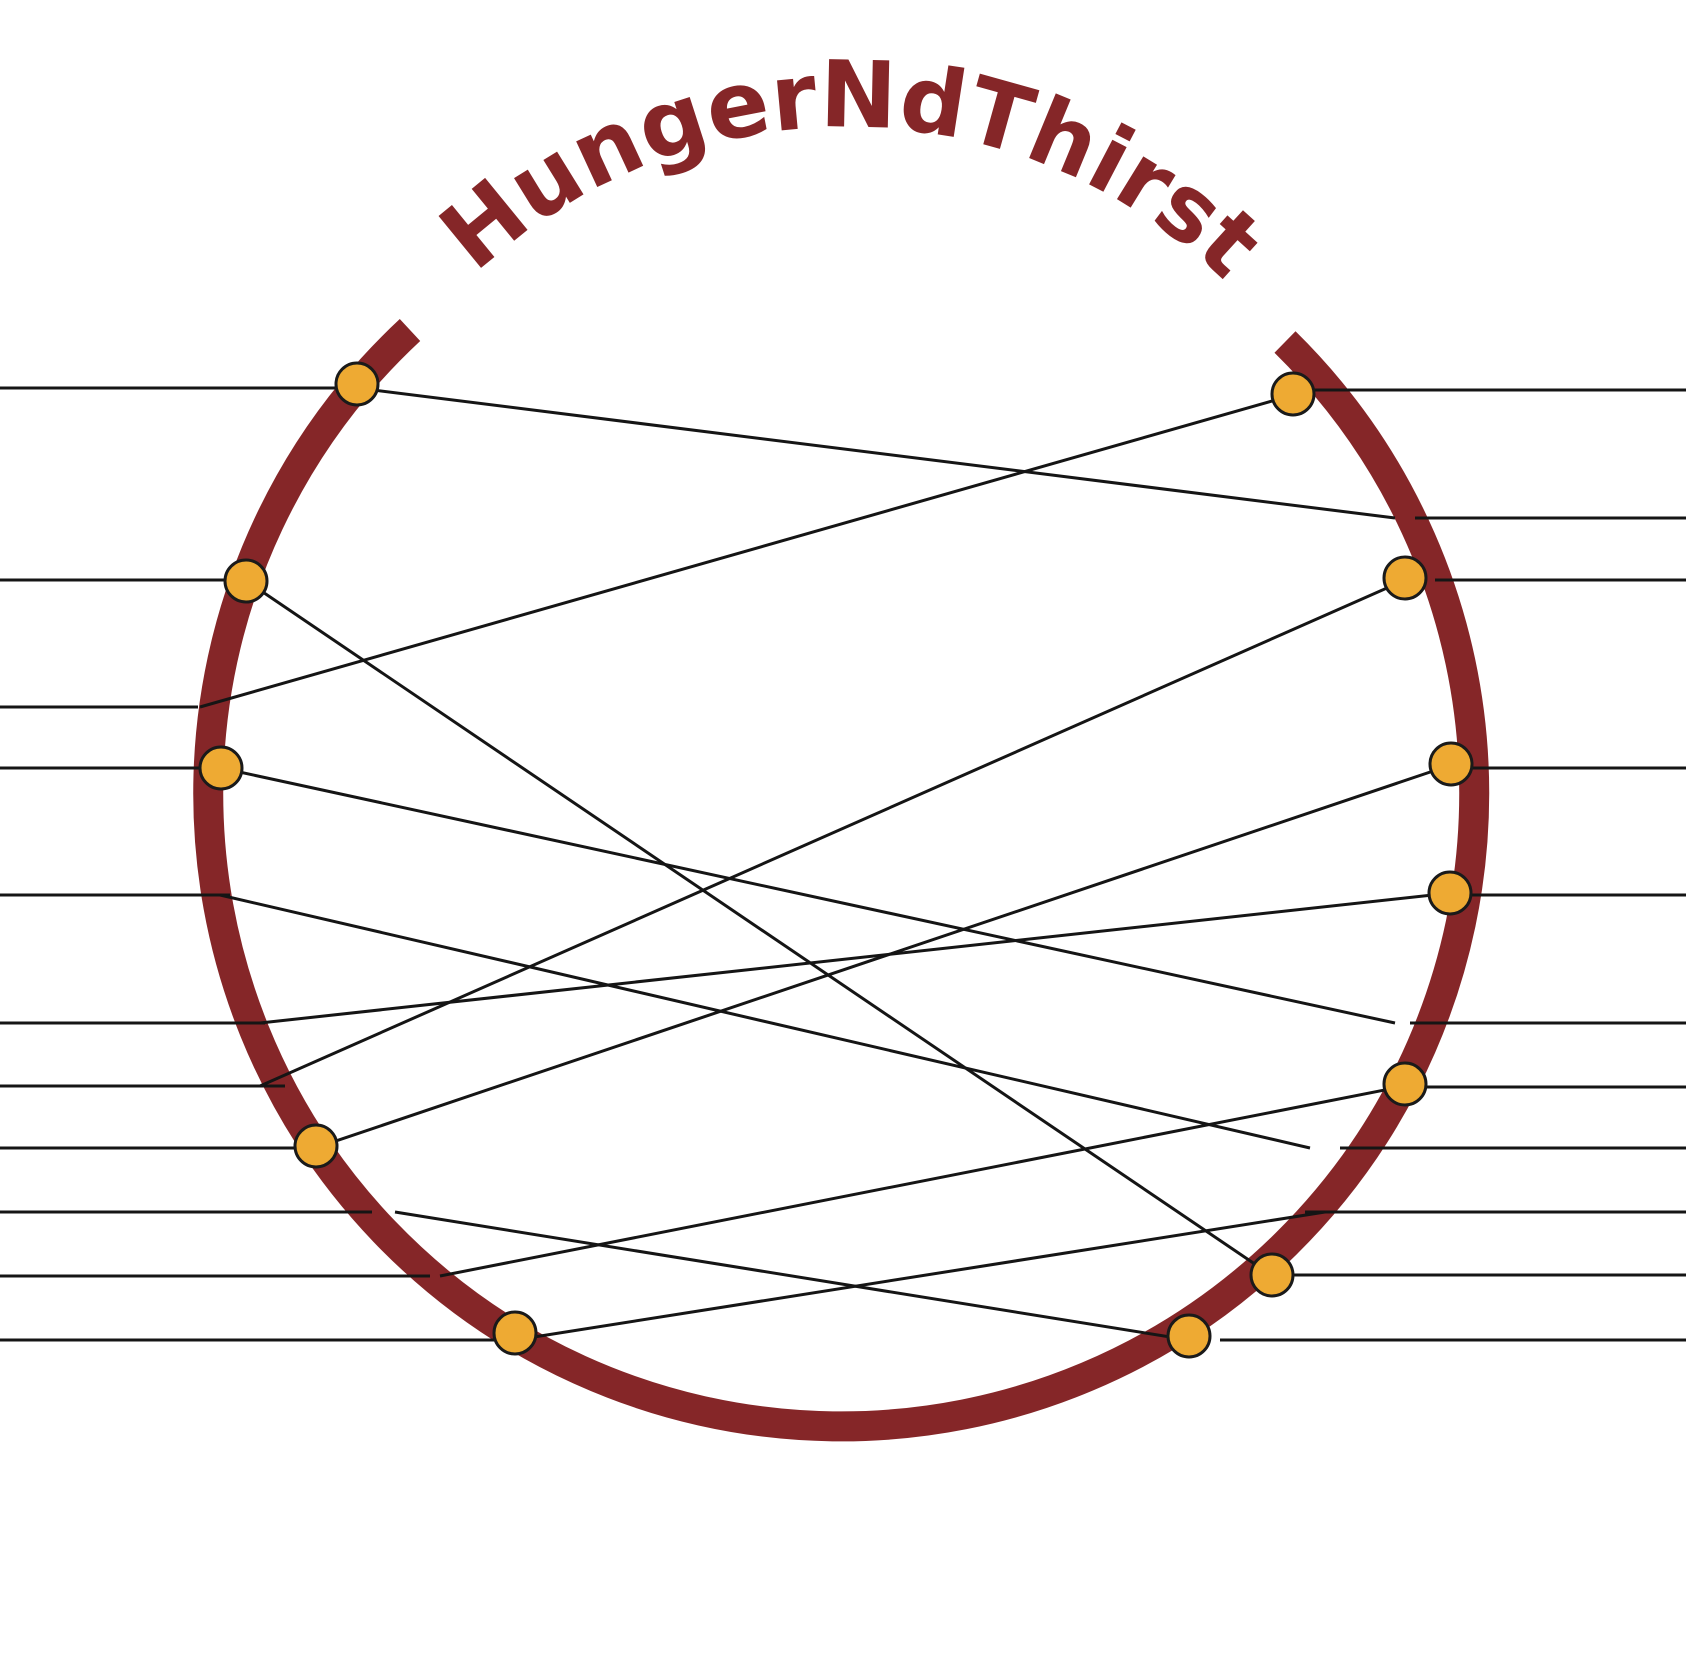 Image resolution: width=1686 pixels, height=1674 pixels. I want to click on brand-name-arc: HungerNdThirst, so click(852, 169).